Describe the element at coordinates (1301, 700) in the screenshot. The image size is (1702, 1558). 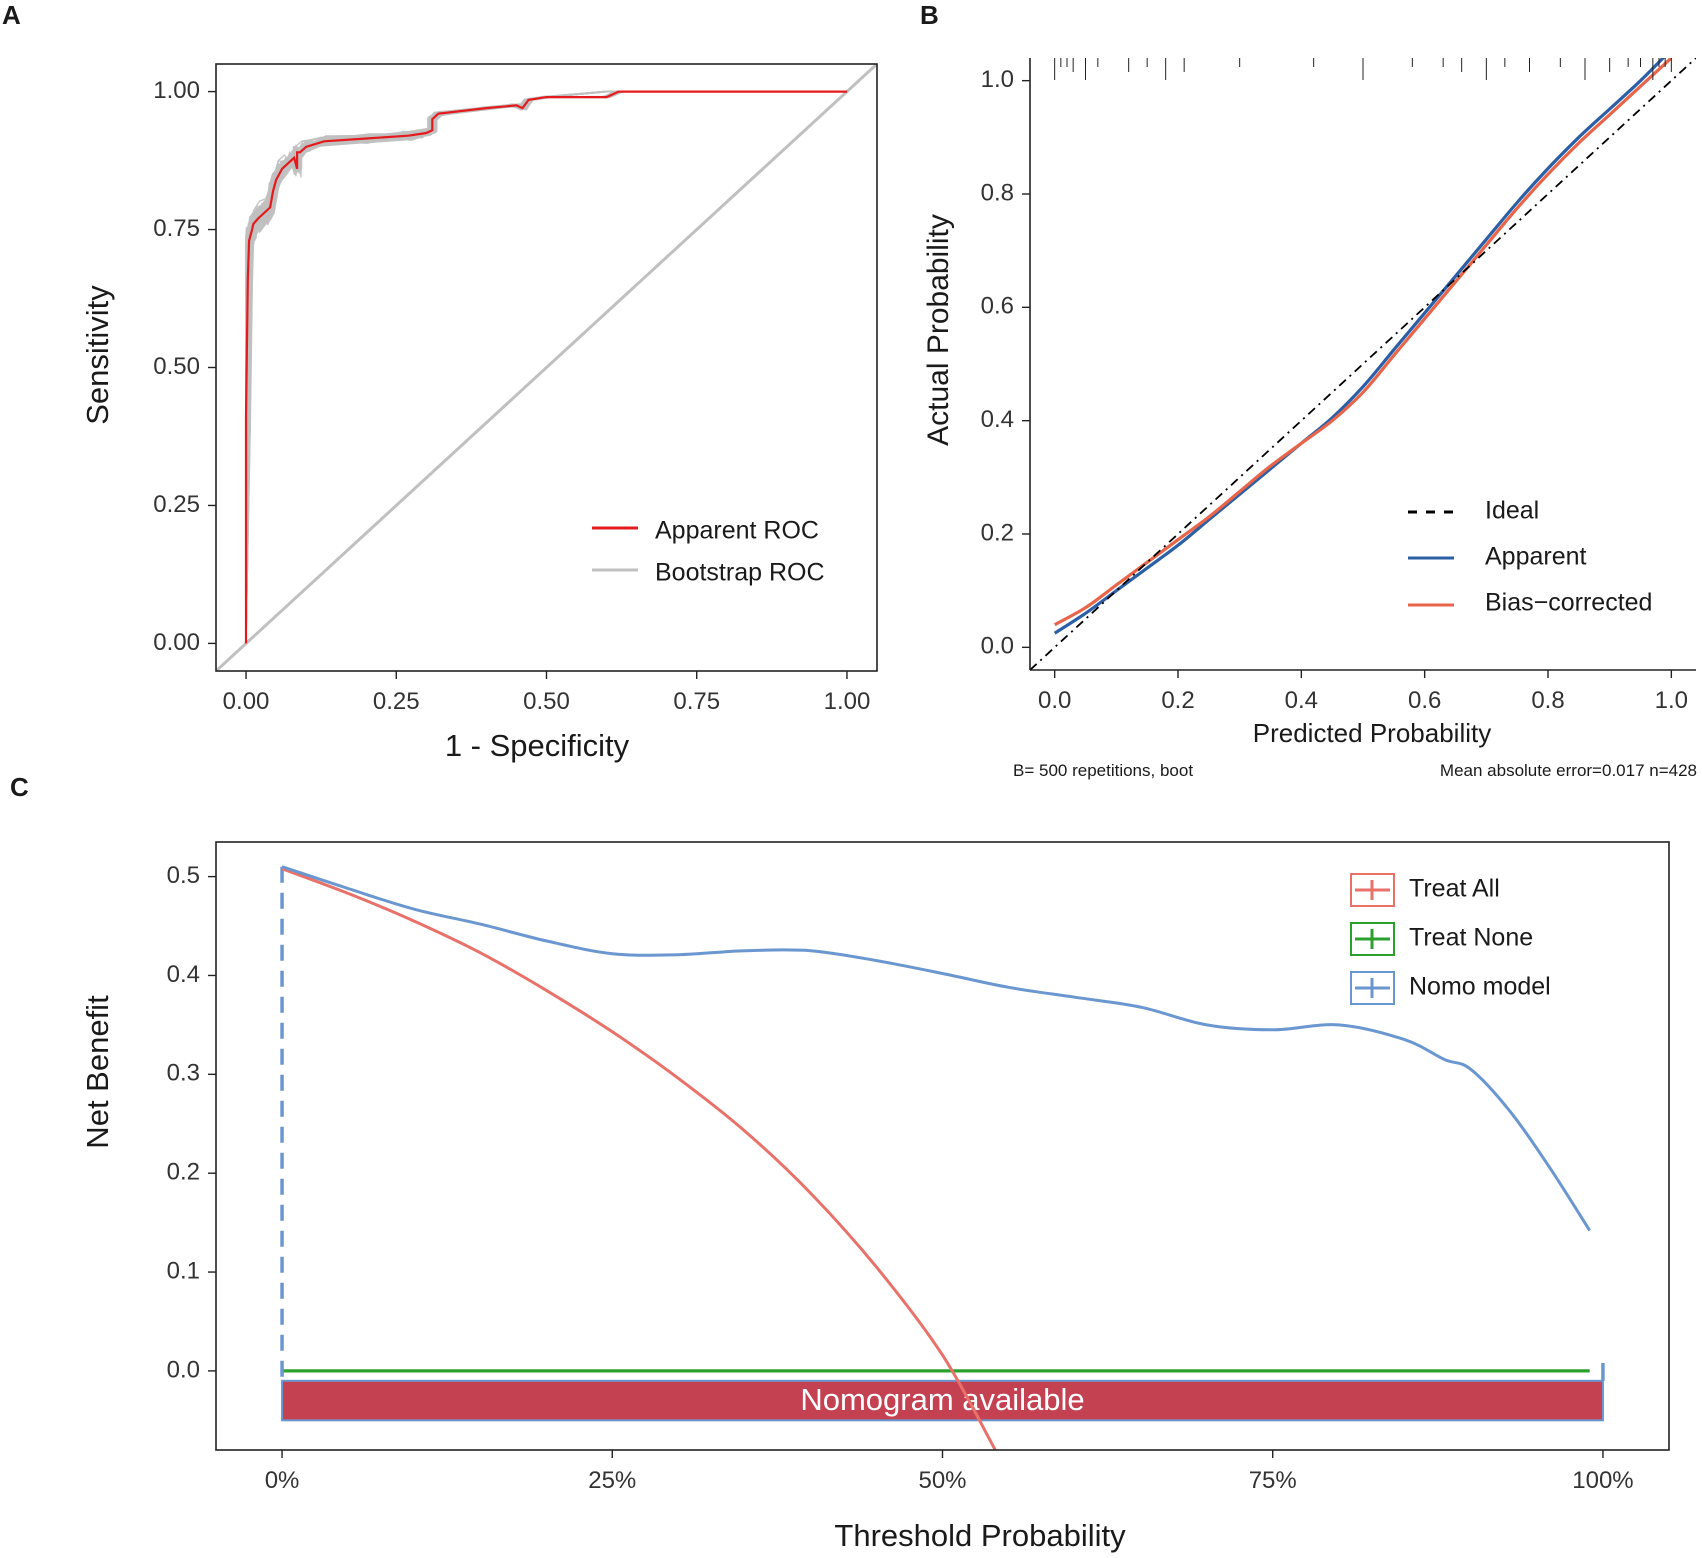
I see `x-tick-label: 0.4` at that location.